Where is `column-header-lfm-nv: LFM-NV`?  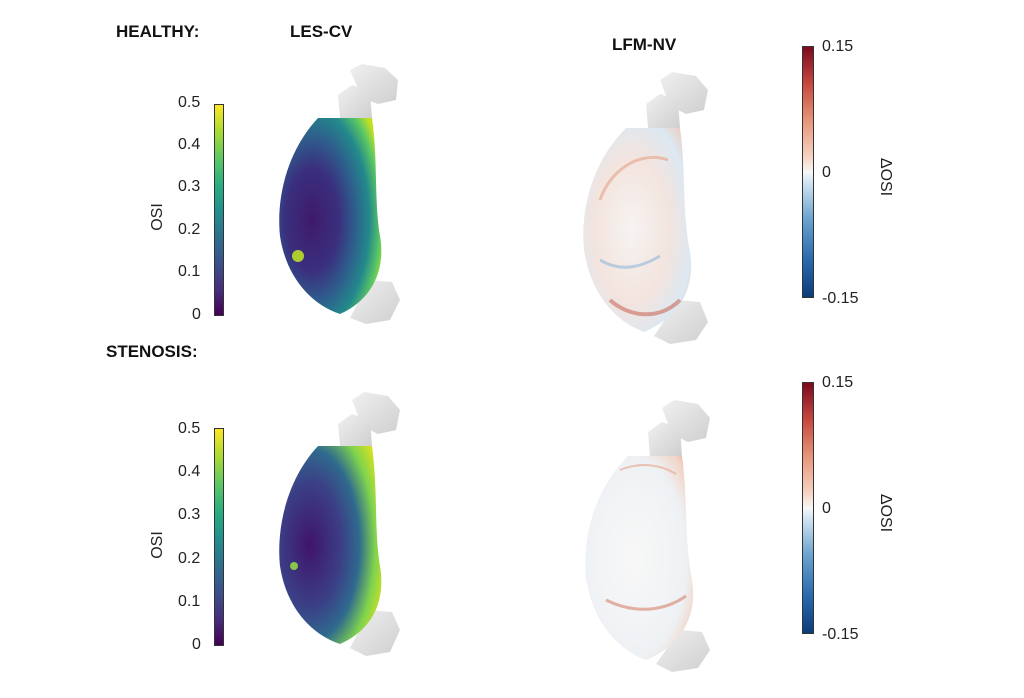
column-header-lfm-nv: LFM-NV is located at coordinates (644, 44).